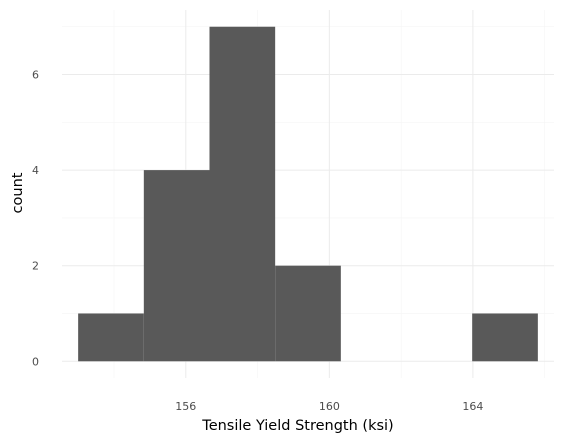 This screenshot has height=443, width=564. Describe the element at coordinates (35, 219) in the screenshot. I see `y-tick-labels: 0 2 4 6` at that location.